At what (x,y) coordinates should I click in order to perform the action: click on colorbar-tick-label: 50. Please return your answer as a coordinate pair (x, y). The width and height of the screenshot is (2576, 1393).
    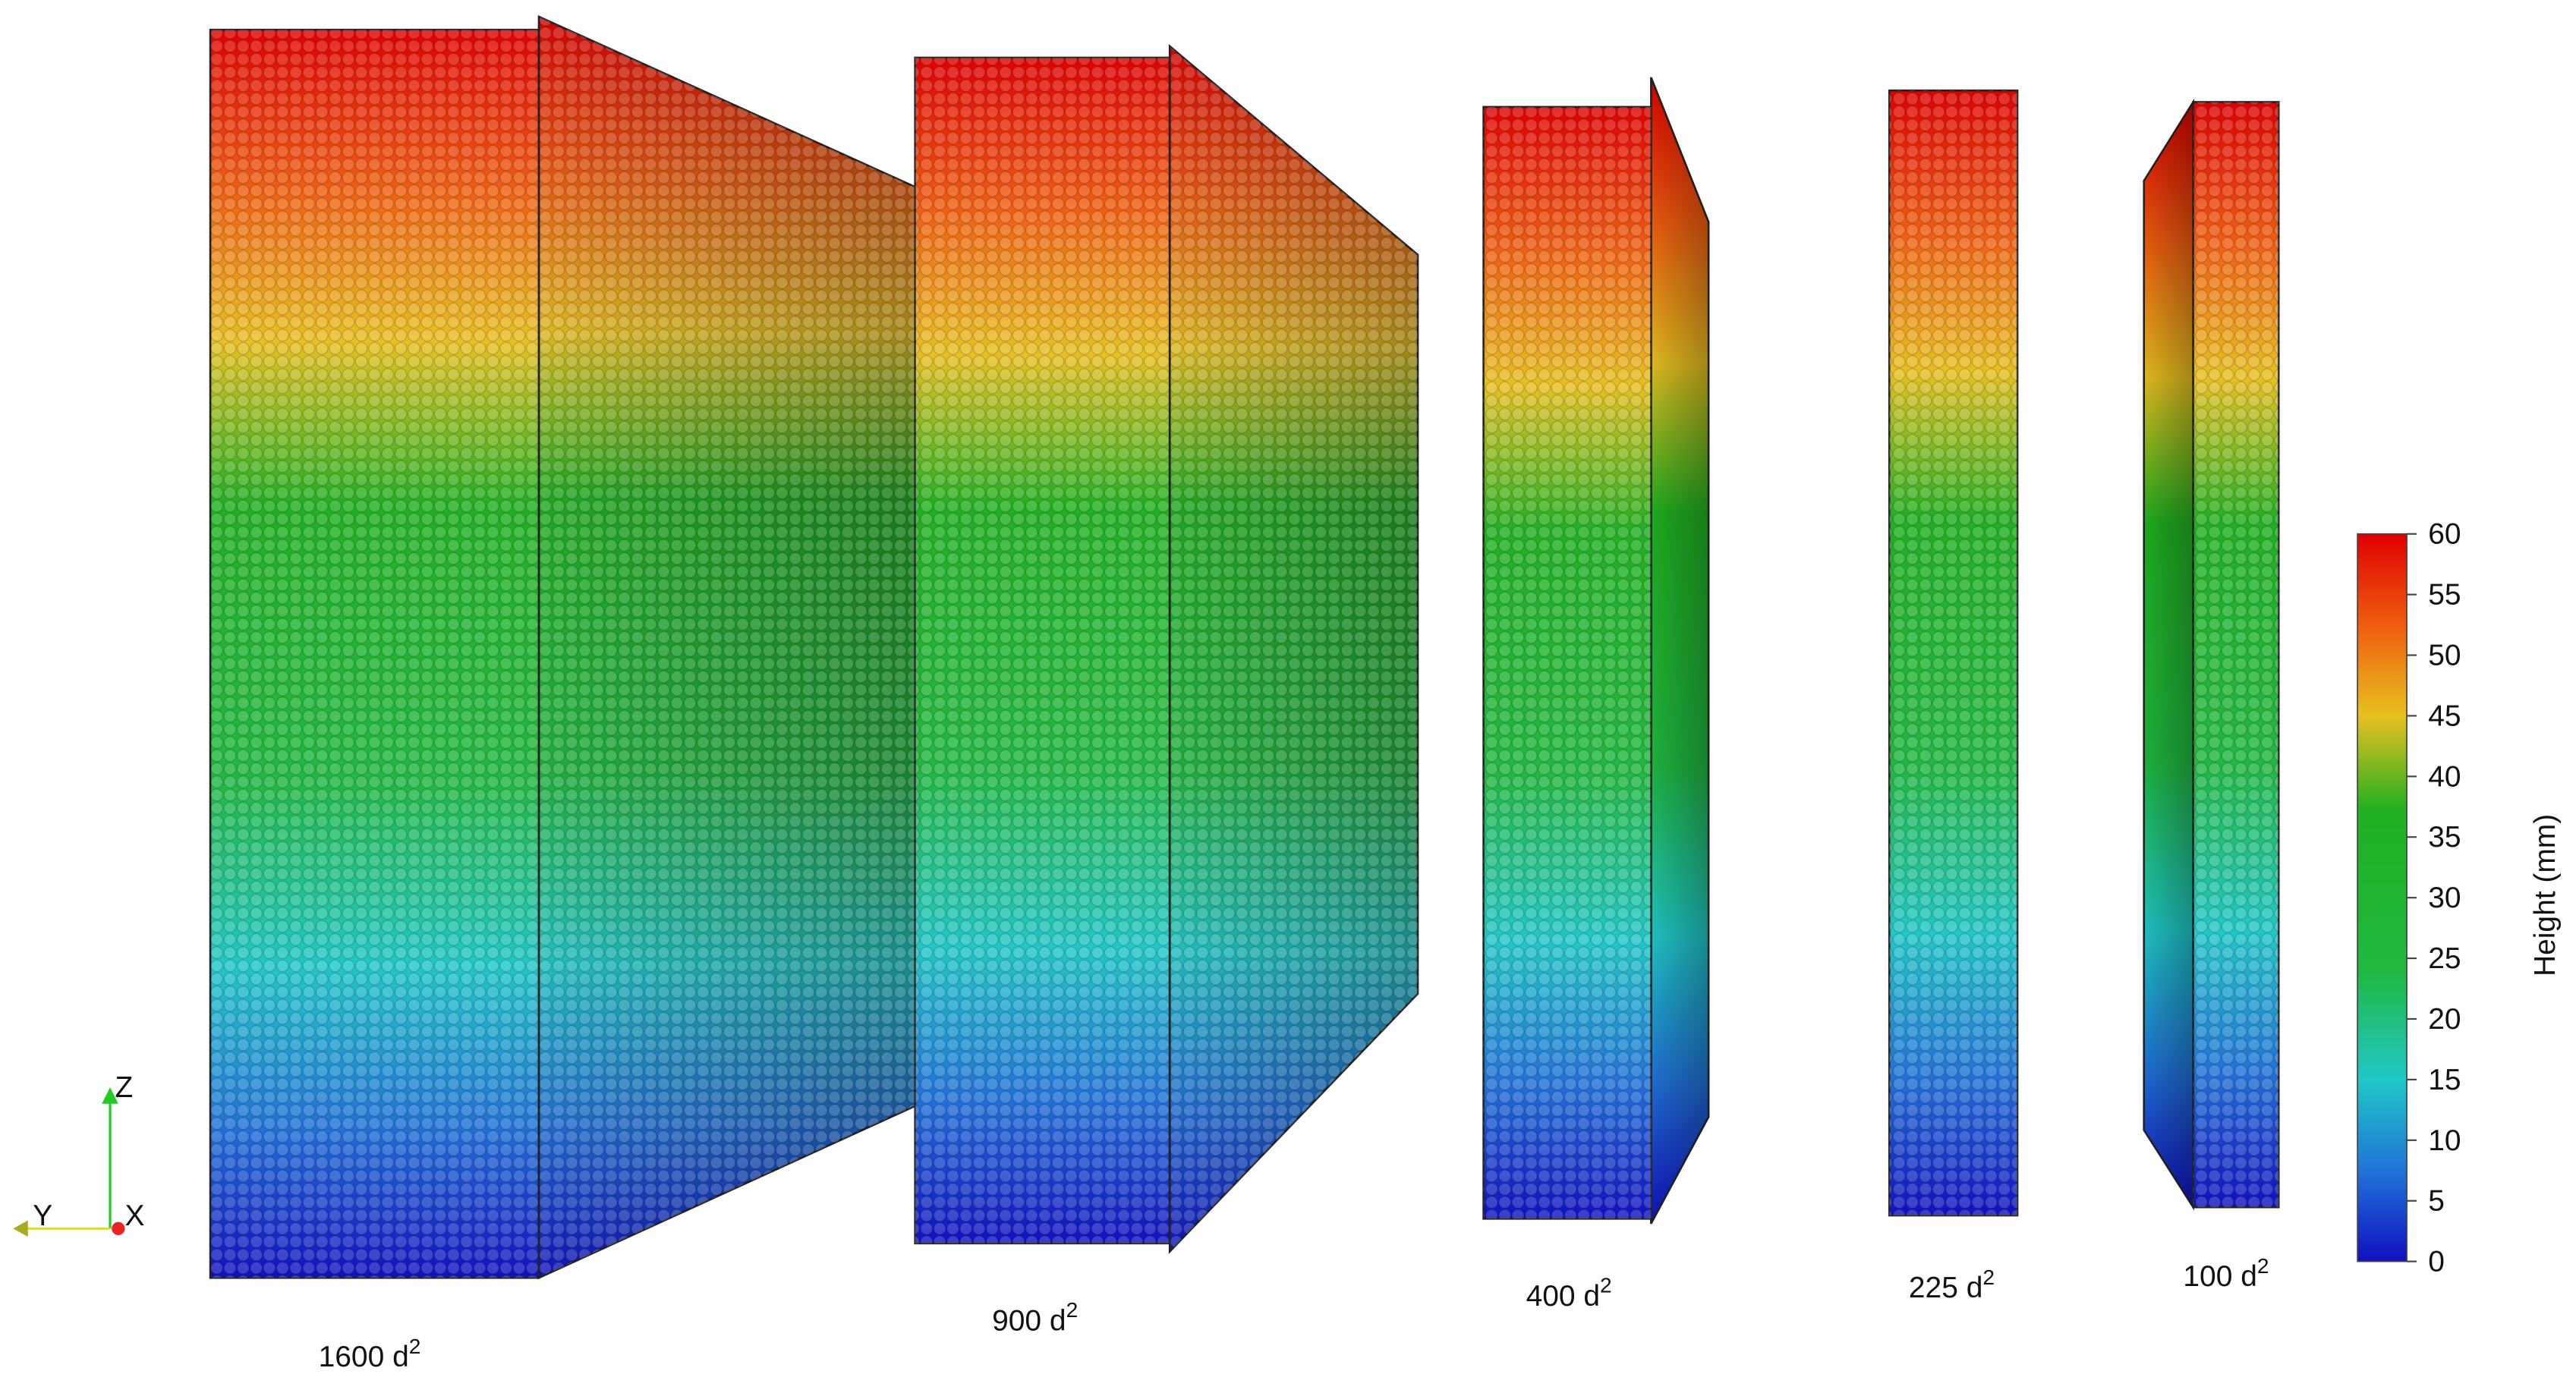
    Looking at the image, I should click on (2444, 656).